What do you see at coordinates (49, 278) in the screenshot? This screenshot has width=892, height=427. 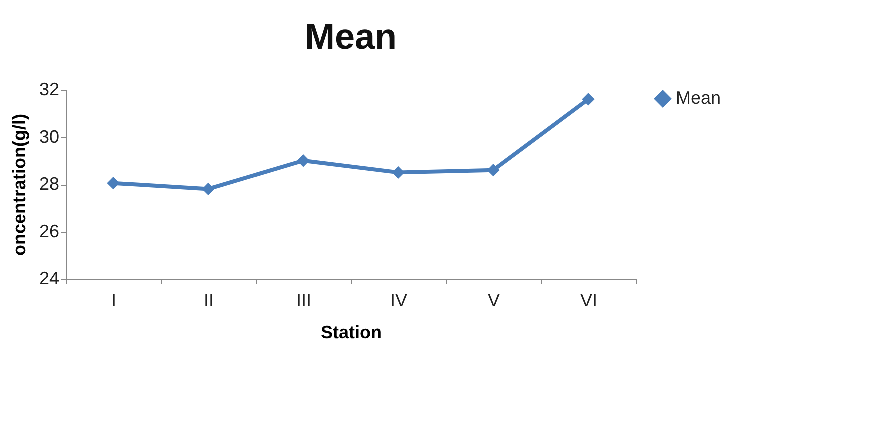 I see `y-tick-label: 24` at bounding box center [49, 278].